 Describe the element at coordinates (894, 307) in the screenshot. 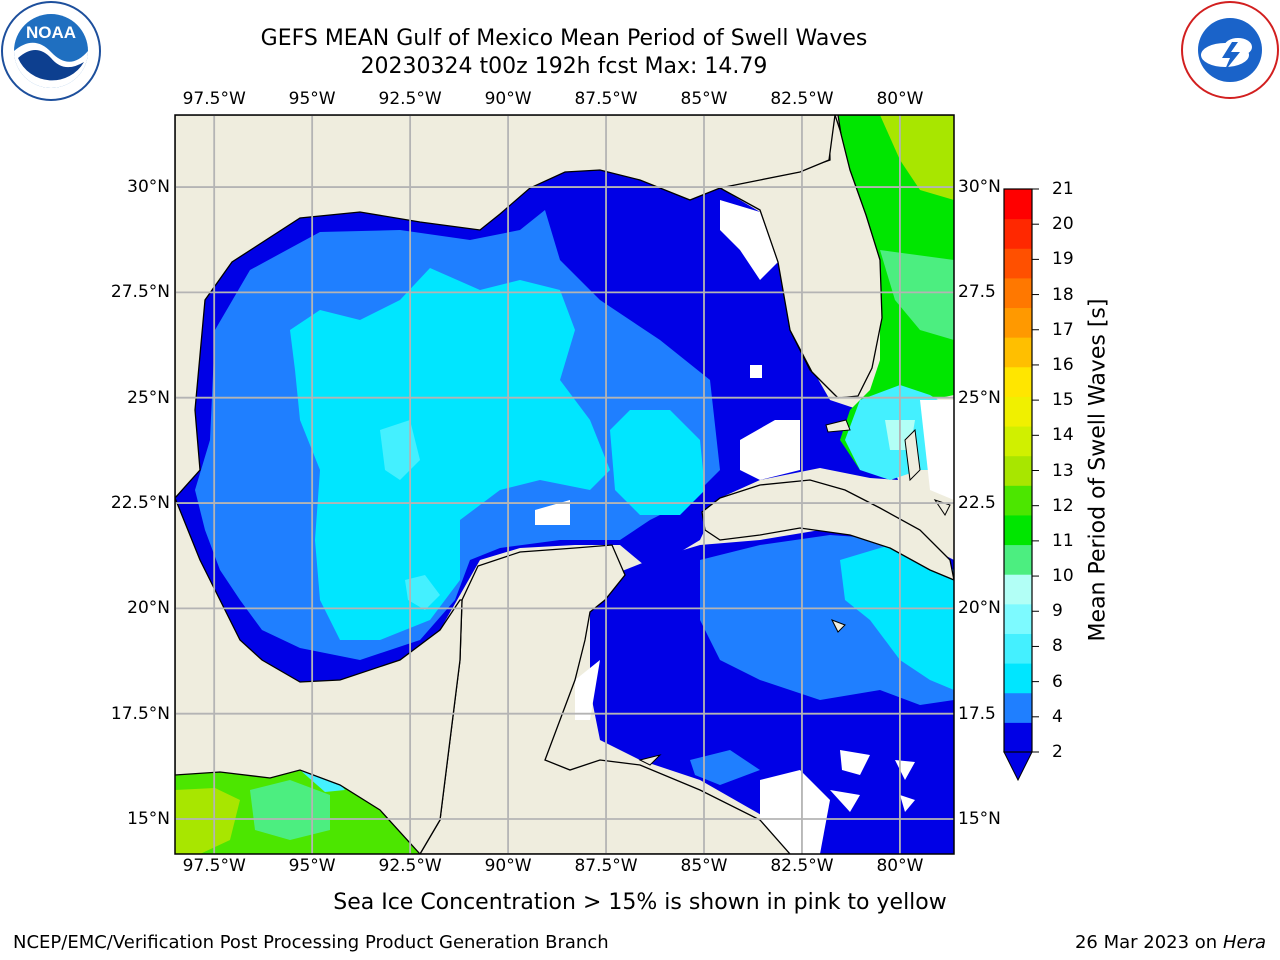

I see `atlantic-swell-field` at that location.